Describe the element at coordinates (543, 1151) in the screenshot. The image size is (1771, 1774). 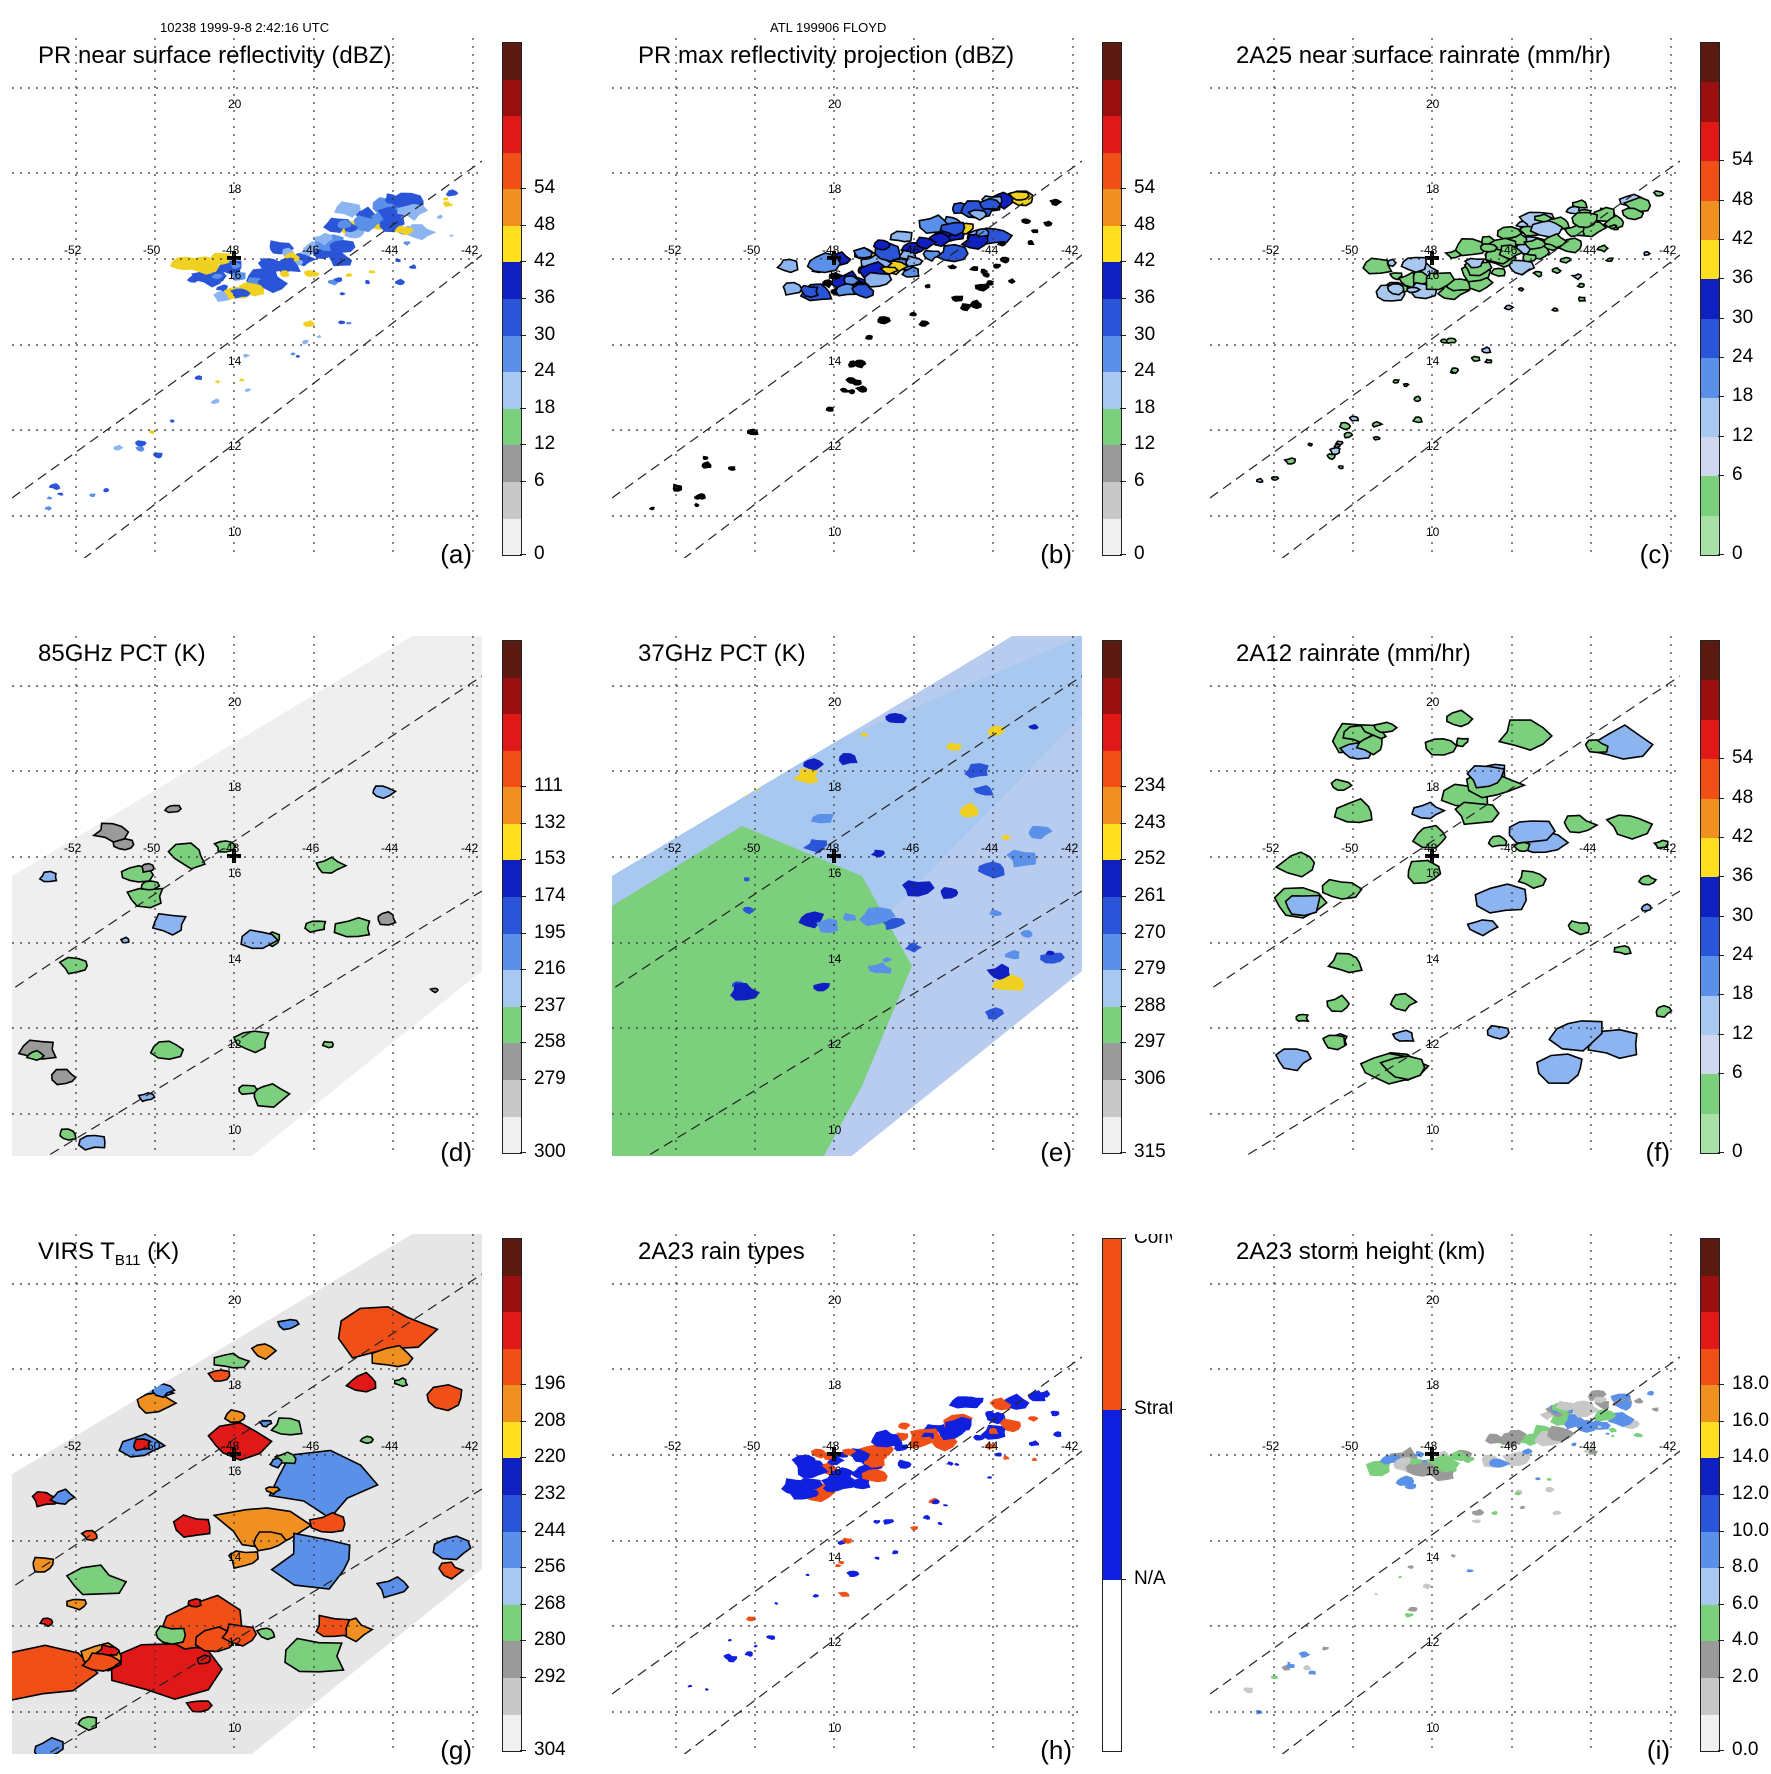
I see `colorbar-tick-label: 300` at that location.